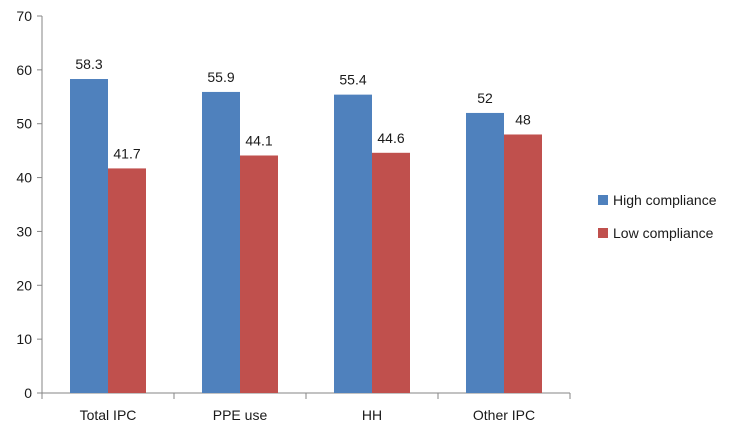 The image size is (744, 431). I want to click on data-label: 55.4, so click(352, 80).